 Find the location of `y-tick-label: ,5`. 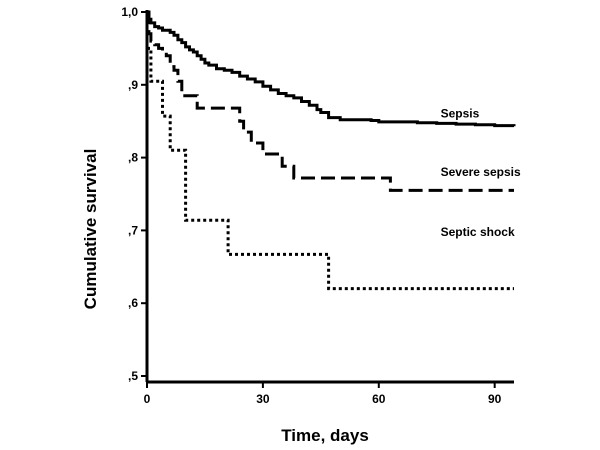

y-tick-label: ,5 is located at coordinates (133, 376).